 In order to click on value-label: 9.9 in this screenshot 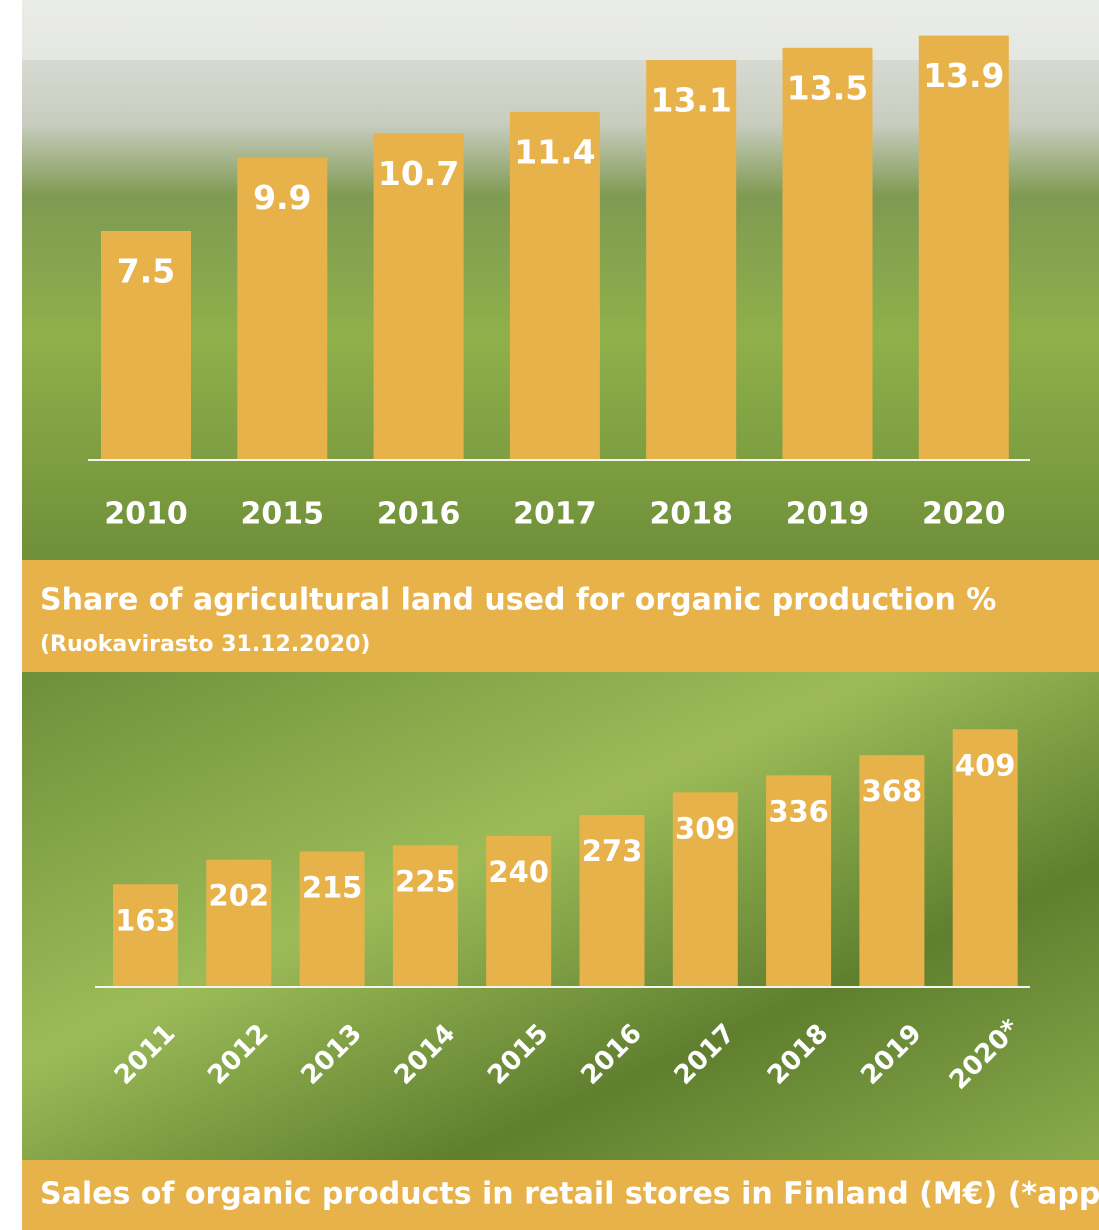, I will do `click(282, 197)`.